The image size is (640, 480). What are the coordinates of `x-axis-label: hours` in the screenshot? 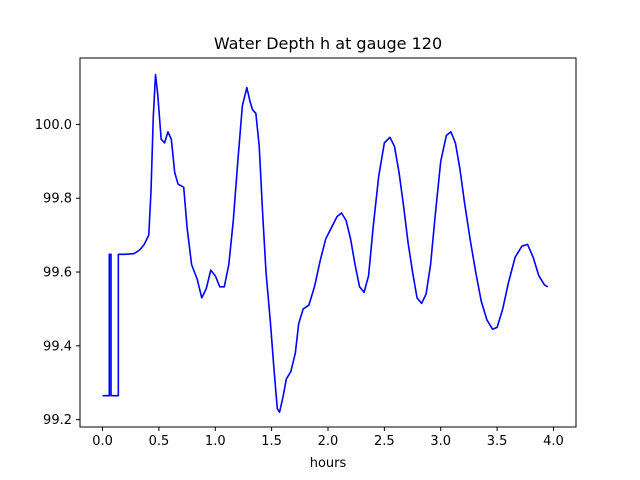 It's located at (328, 463).